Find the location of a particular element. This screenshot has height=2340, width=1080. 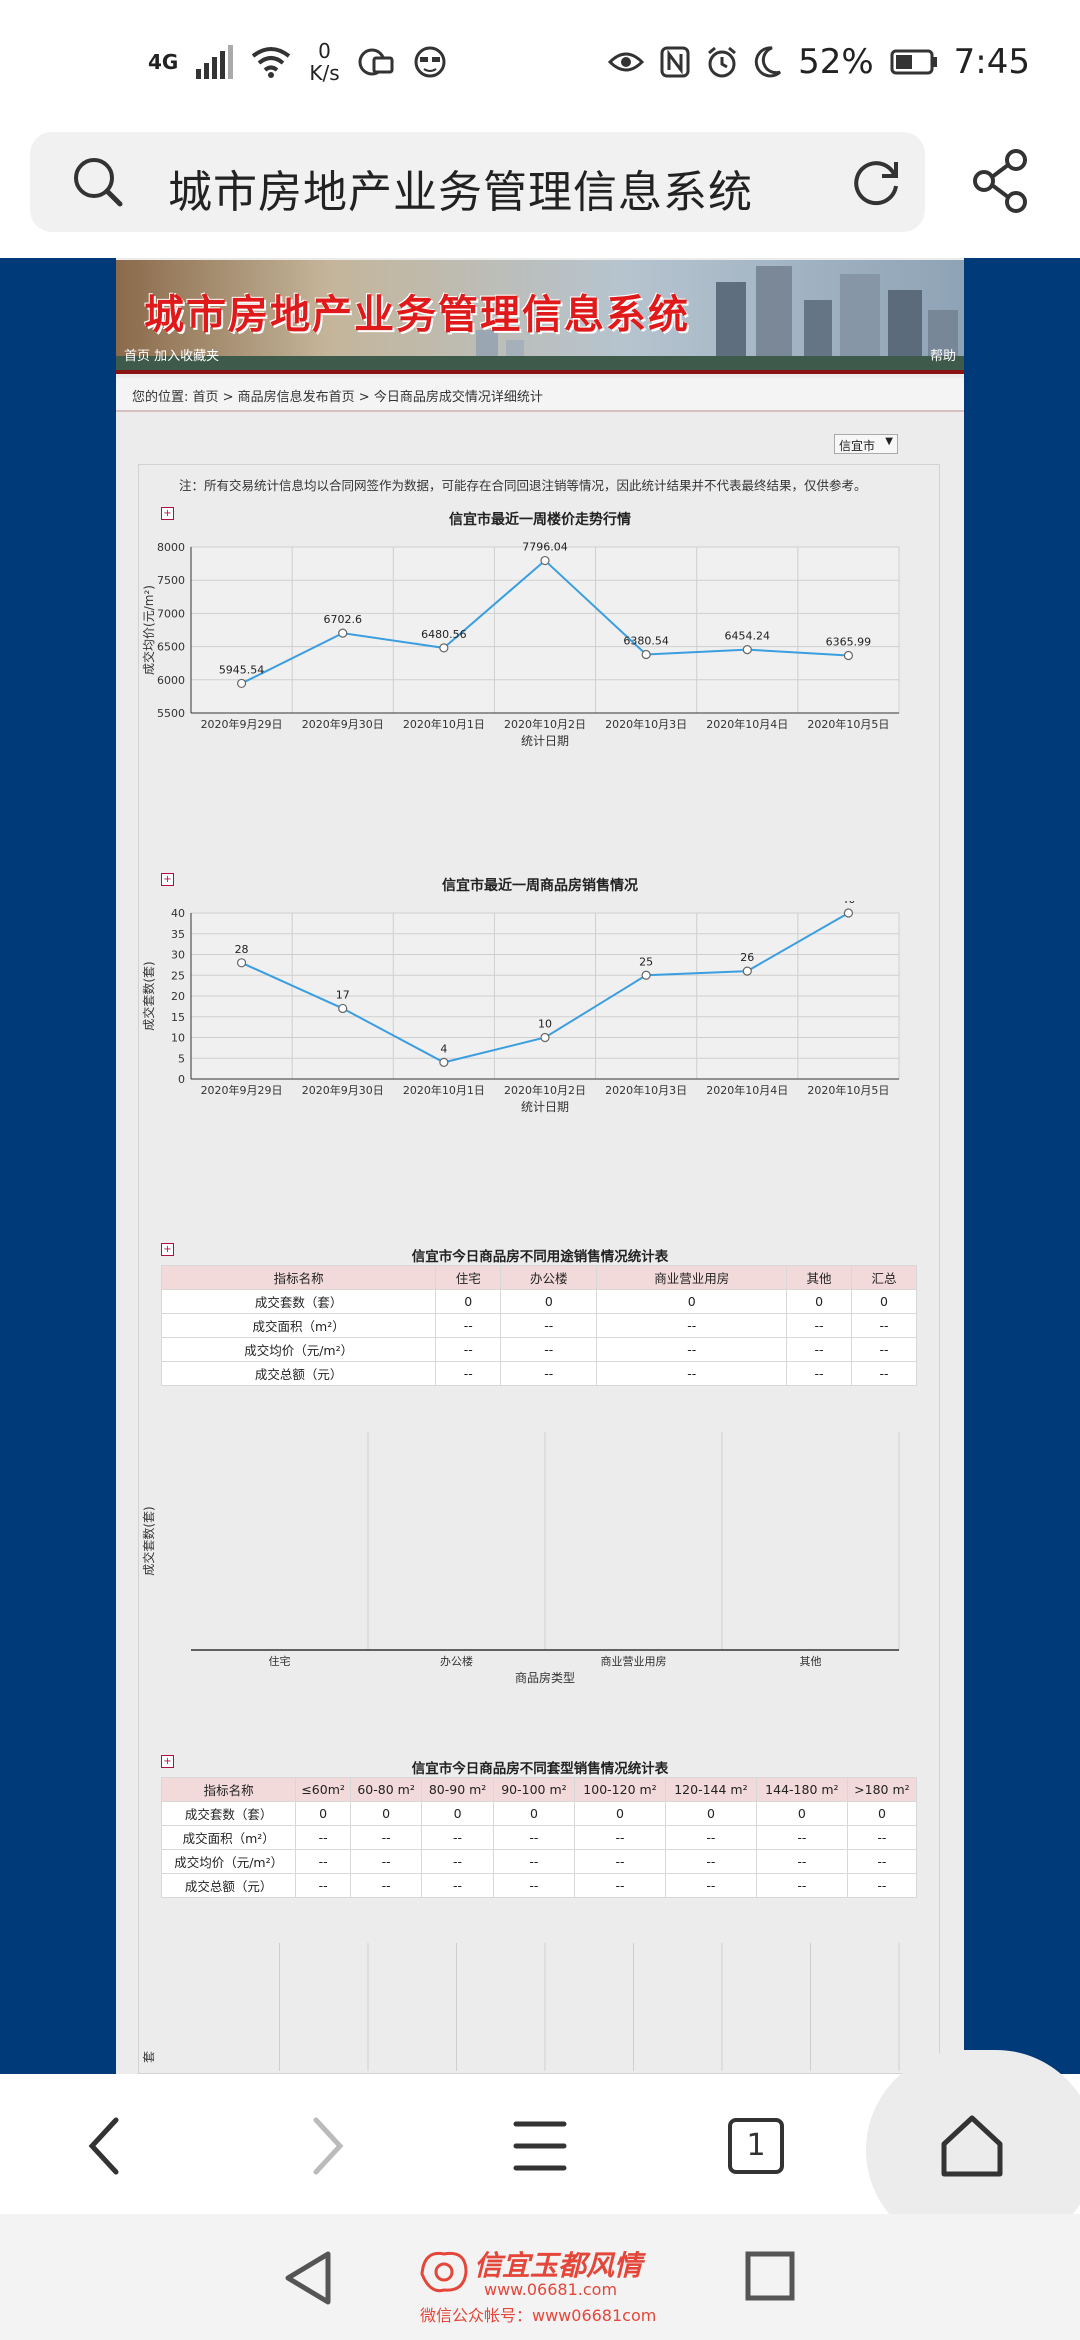

watermark-logo-icon is located at coordinates (444, 2272).